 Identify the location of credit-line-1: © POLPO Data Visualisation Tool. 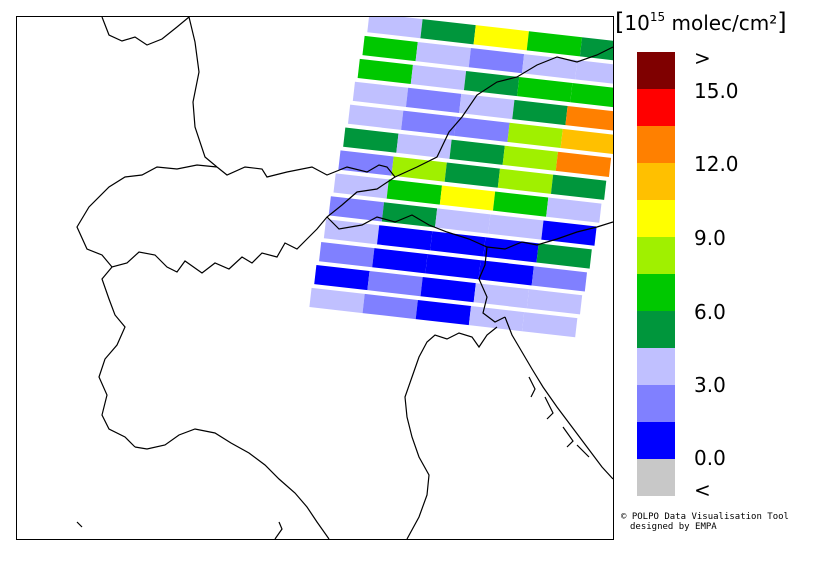
(705, 517).